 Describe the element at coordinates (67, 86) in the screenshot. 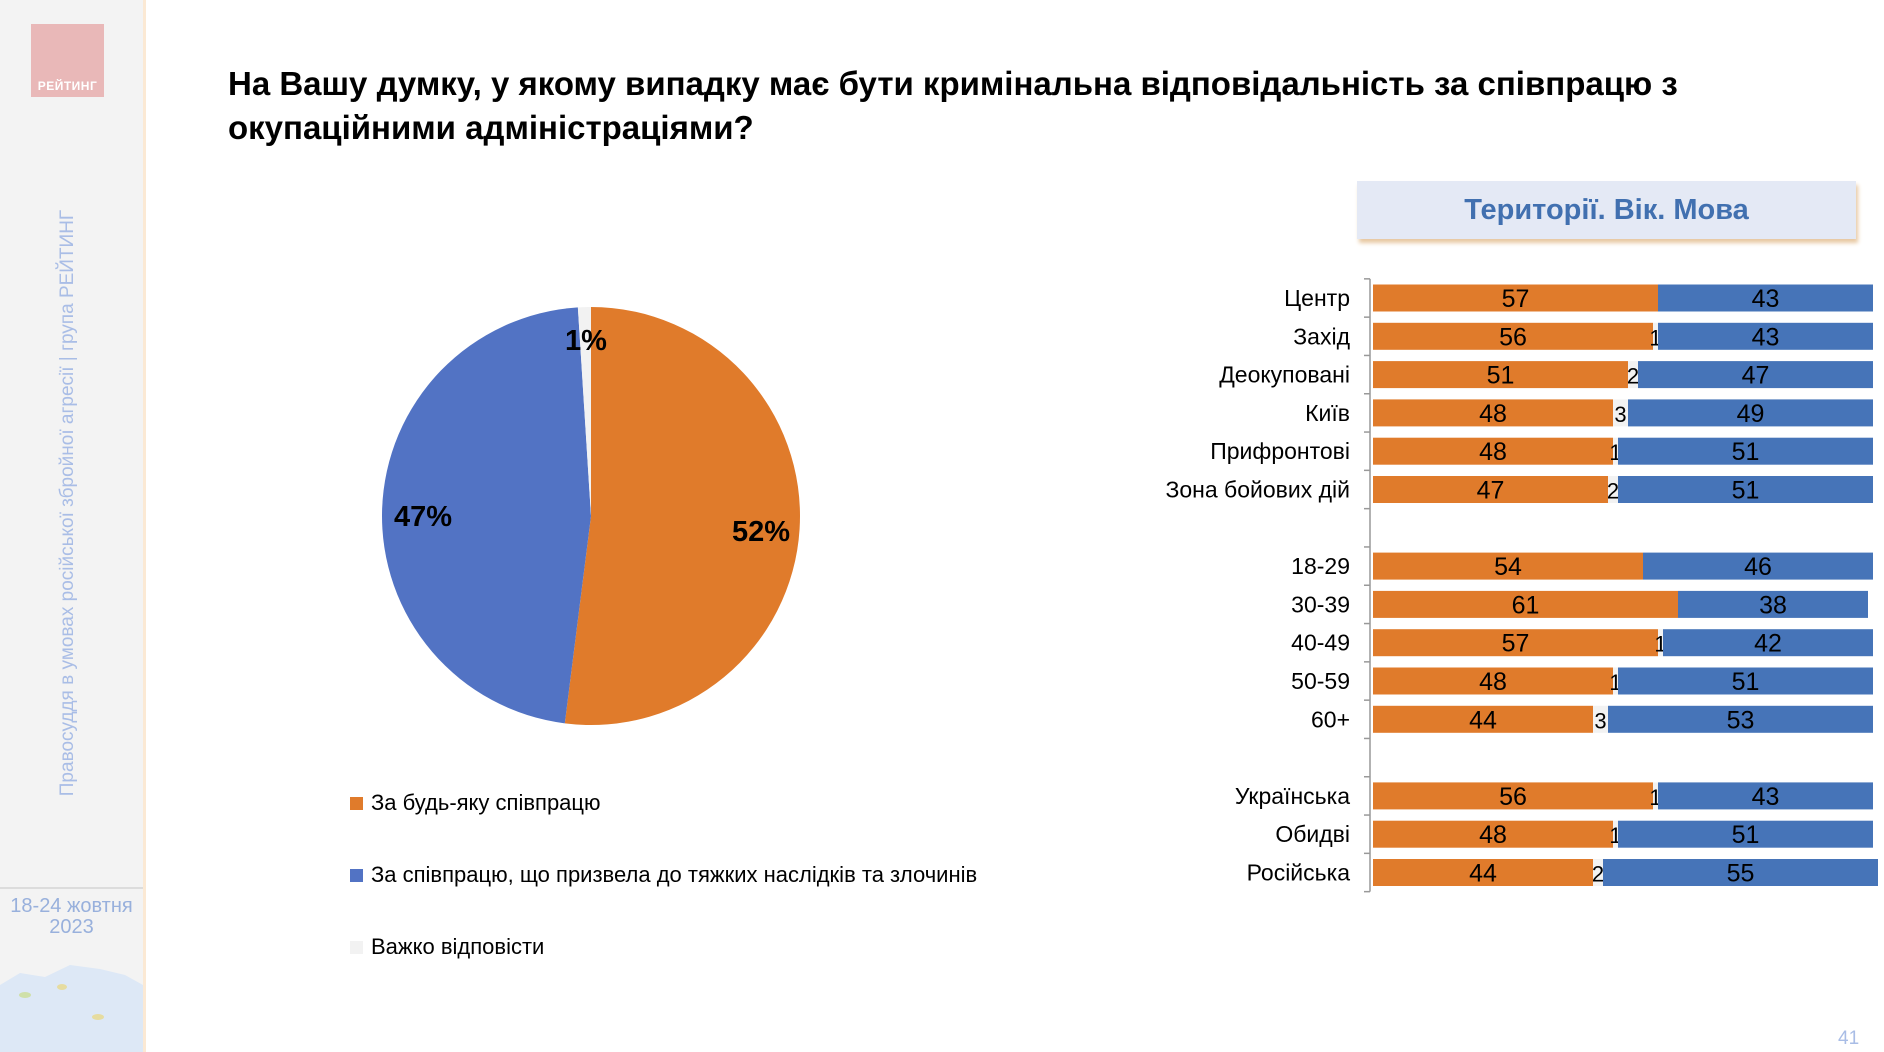

I see `logo-text: РЕЙТИНГ` at that location.